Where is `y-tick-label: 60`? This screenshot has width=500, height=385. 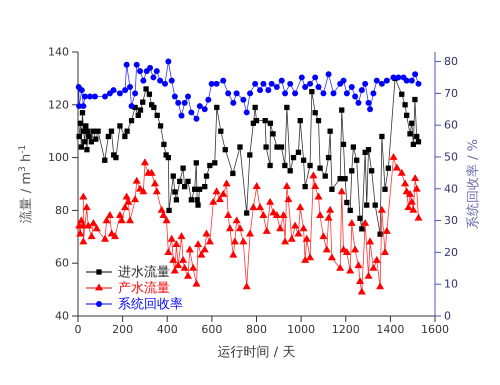
y-tick-label: 60 is located at coordinates (62, 263).